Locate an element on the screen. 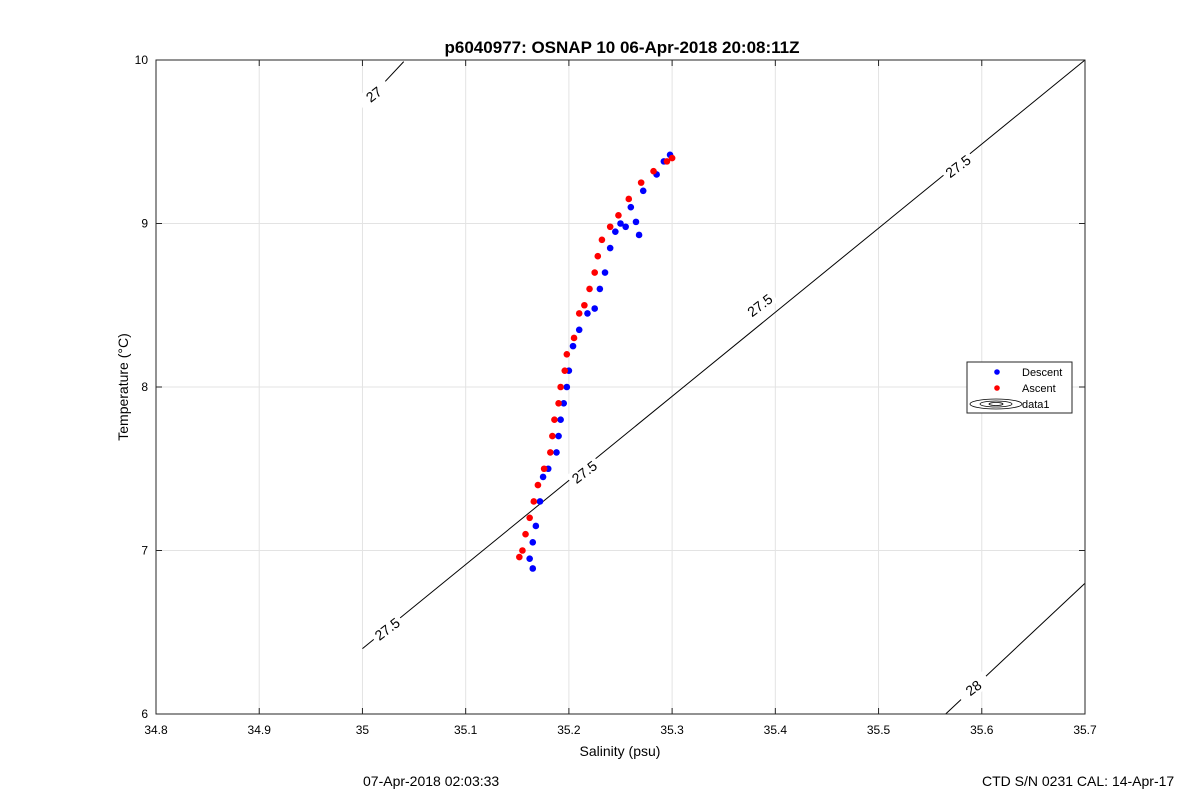  legend-contour-icon-core is located at coordinates (996, 404).